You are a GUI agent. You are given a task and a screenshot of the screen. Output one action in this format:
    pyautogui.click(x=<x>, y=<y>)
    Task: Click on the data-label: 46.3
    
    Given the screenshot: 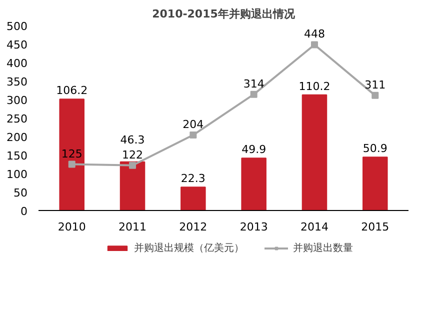 What is the action you would take?
    pyautogui.click(x=132, y=139)
    